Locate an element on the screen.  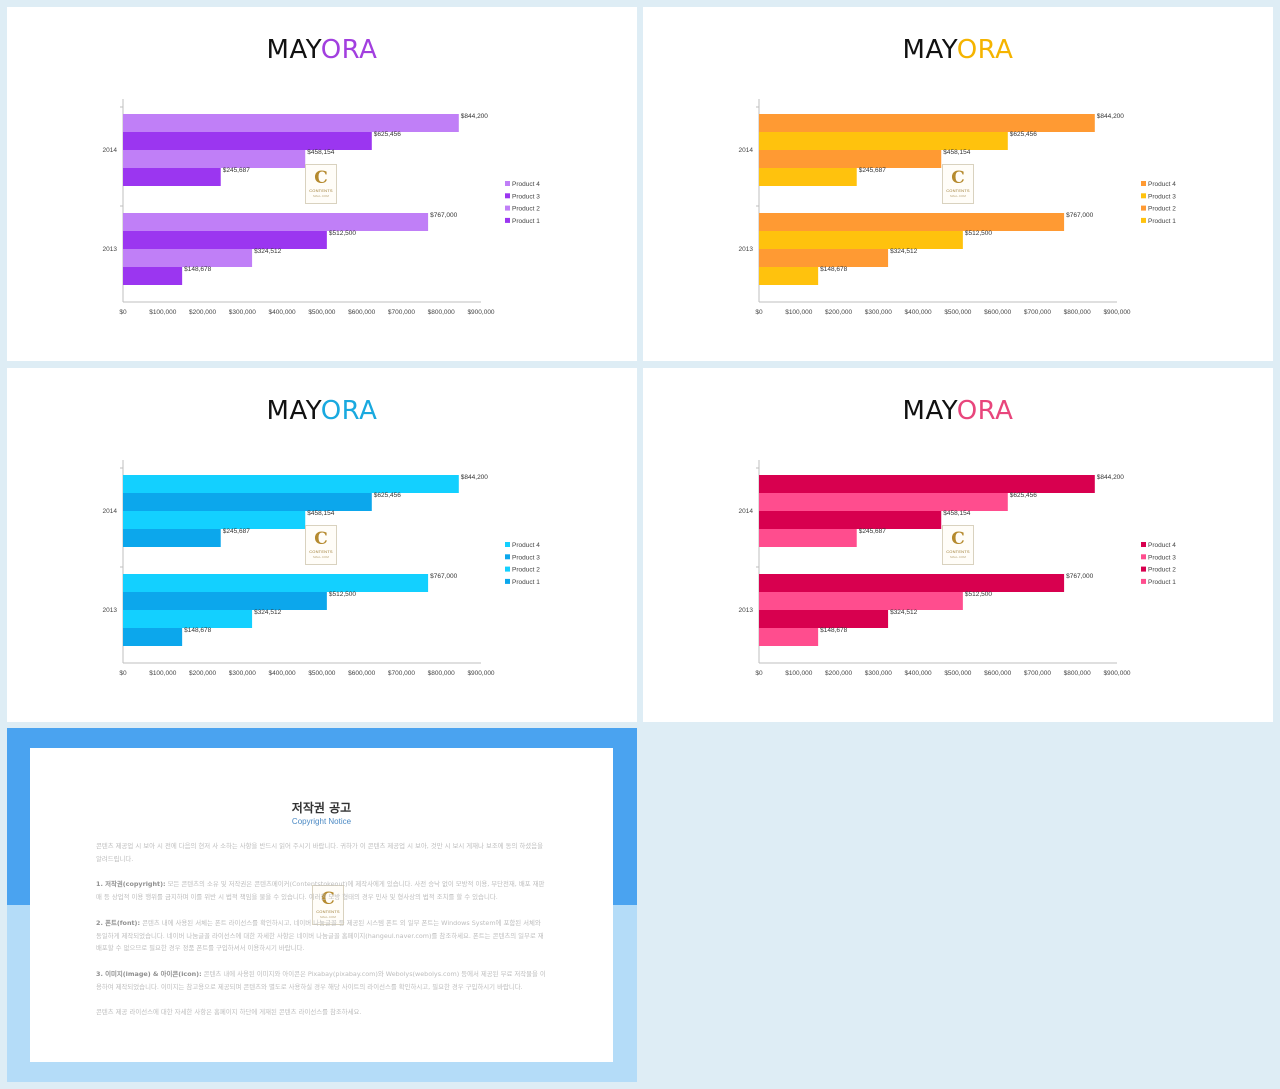
data-label: $245,687 is located at coordinates (236, 170).